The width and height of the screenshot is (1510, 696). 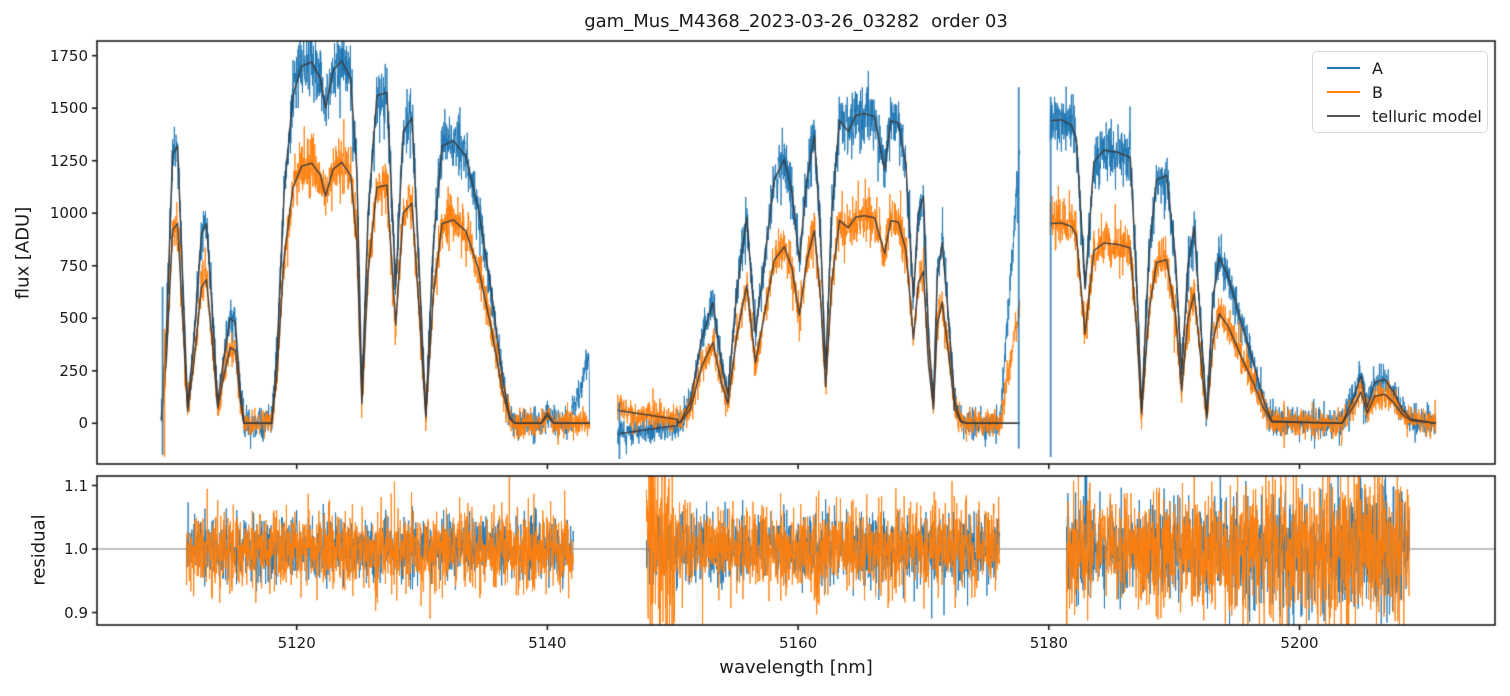 I want to click on residual-tick-label: 1.1, so click(x=76, y=485).